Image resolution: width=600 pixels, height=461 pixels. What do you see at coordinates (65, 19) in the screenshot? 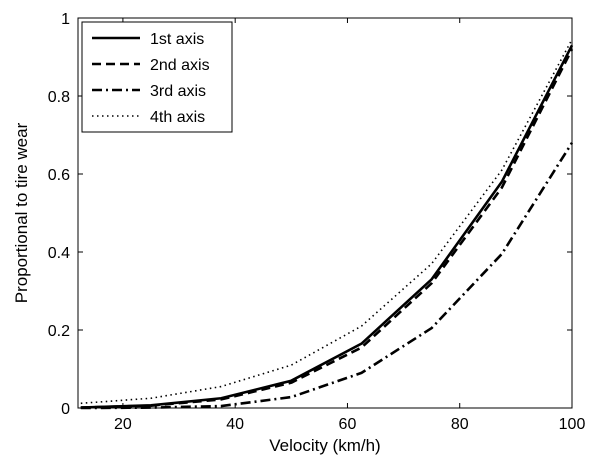
I see `y-tick-label: 1` at bounding box center [65, 19].